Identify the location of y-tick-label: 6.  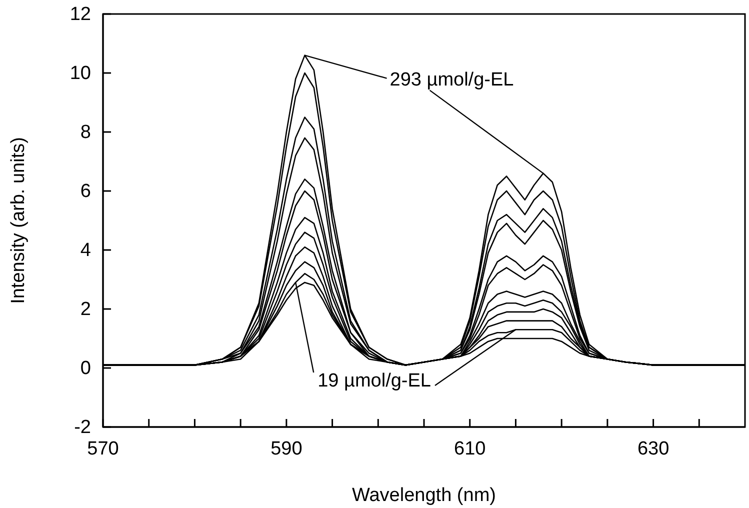
(85, 191).